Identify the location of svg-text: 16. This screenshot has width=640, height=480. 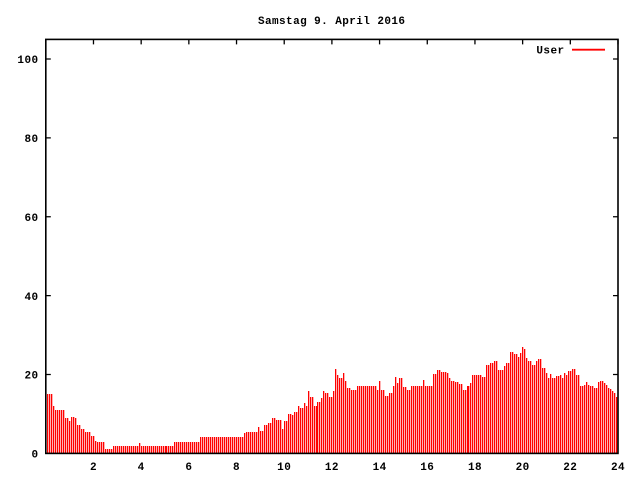
(427, 468).